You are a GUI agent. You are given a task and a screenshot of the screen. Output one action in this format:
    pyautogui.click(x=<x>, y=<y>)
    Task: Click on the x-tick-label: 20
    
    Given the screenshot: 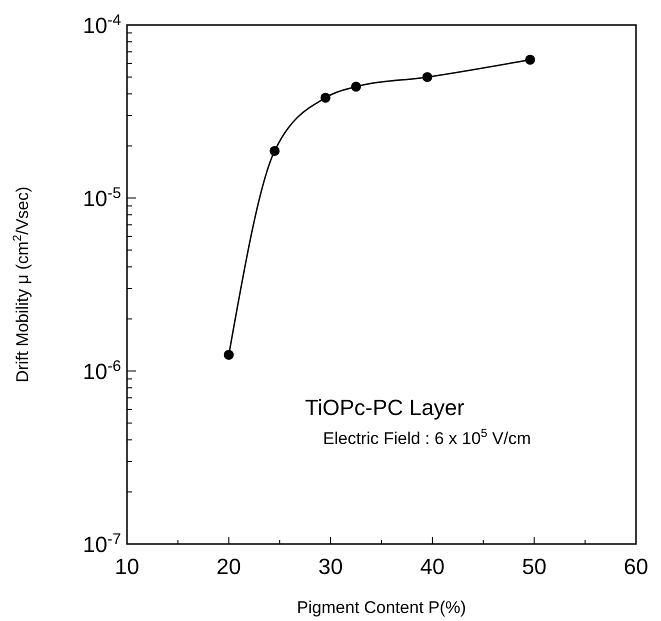 What is the action you would take?
    pyautogui.click(x=229, y=566)
    